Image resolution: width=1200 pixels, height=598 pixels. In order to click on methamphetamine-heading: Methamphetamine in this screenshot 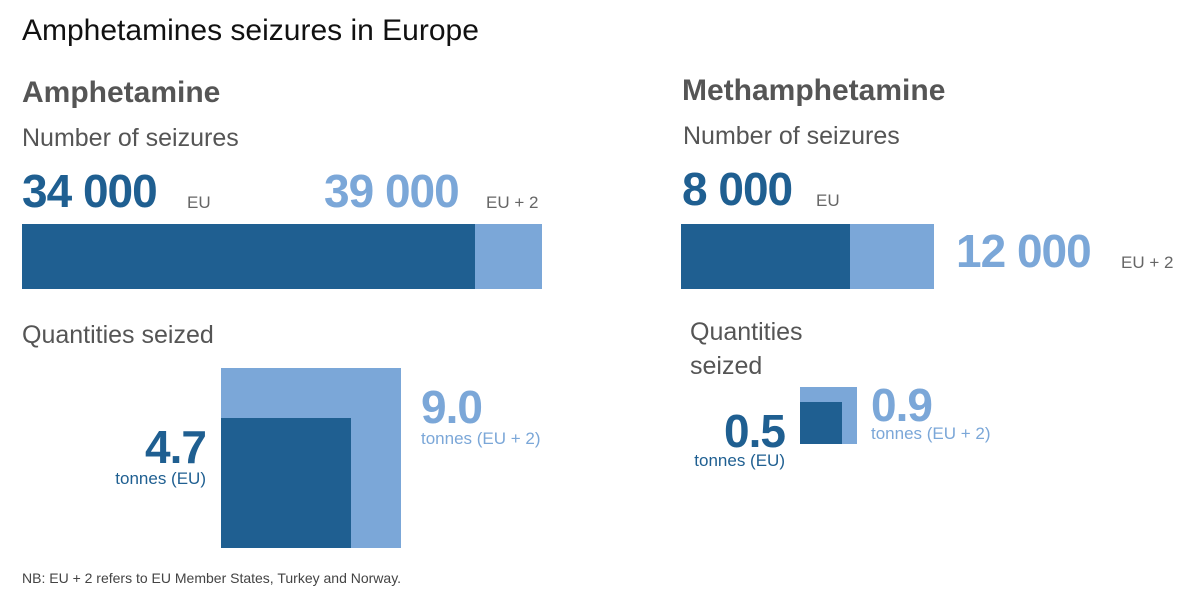, I will do `click(814, 90)`.